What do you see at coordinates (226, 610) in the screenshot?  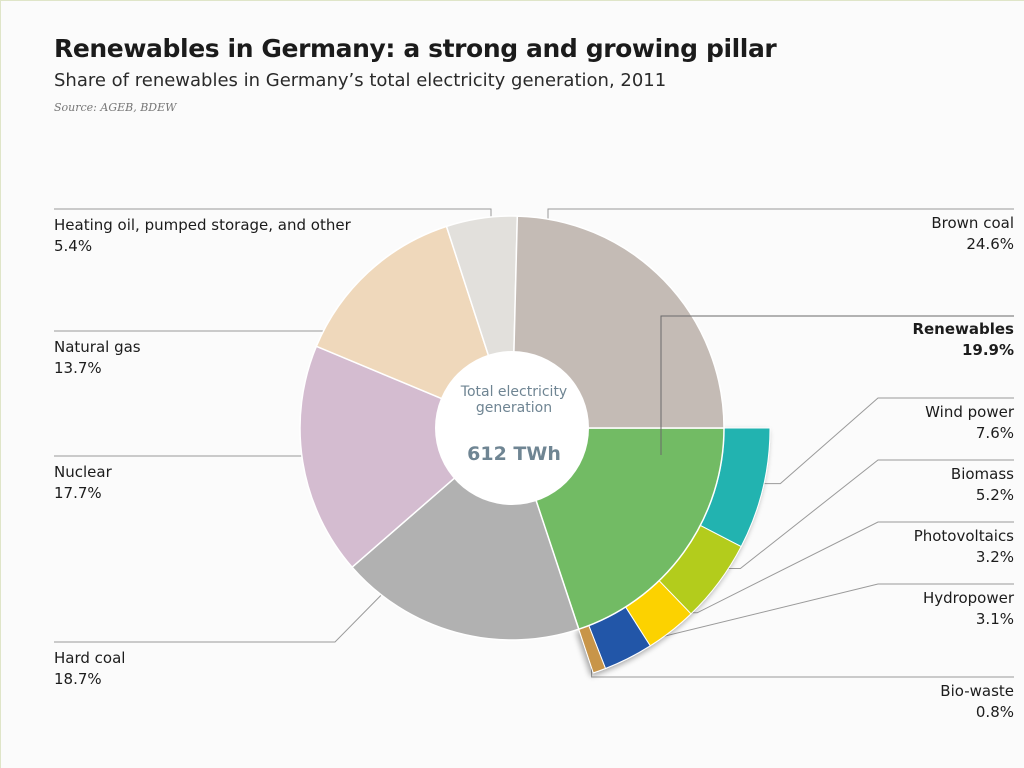 I see `leader-hard-coal` at bounding box center [226, 610].